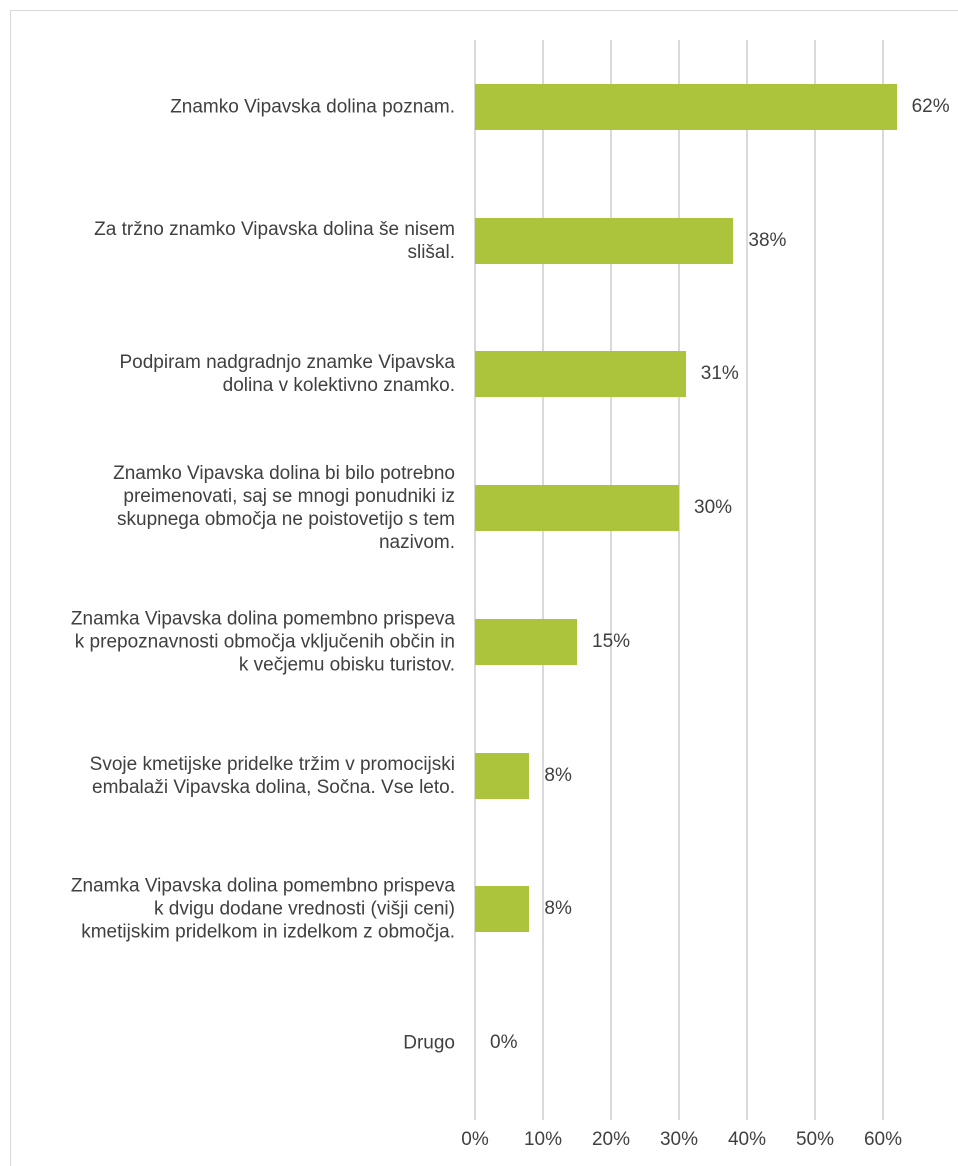  What do you see at coordinates (10, 588) in the screenshot?
I see `frame-left` at bounding box center [10, 588].